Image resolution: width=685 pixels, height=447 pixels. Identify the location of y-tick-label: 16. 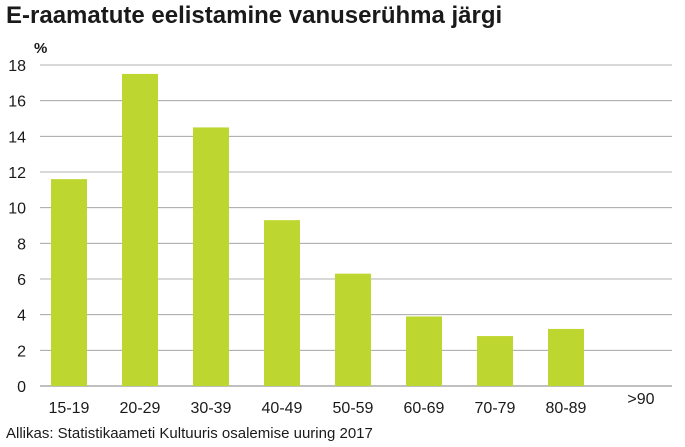
(17, 102).